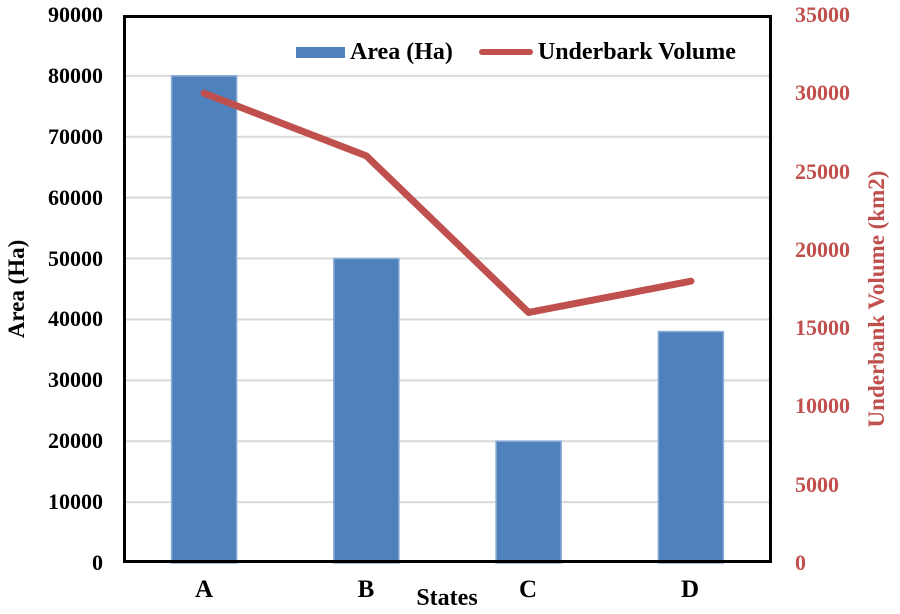  I want to click on left-axis-tick-70000: 70000, so click(75, 136).